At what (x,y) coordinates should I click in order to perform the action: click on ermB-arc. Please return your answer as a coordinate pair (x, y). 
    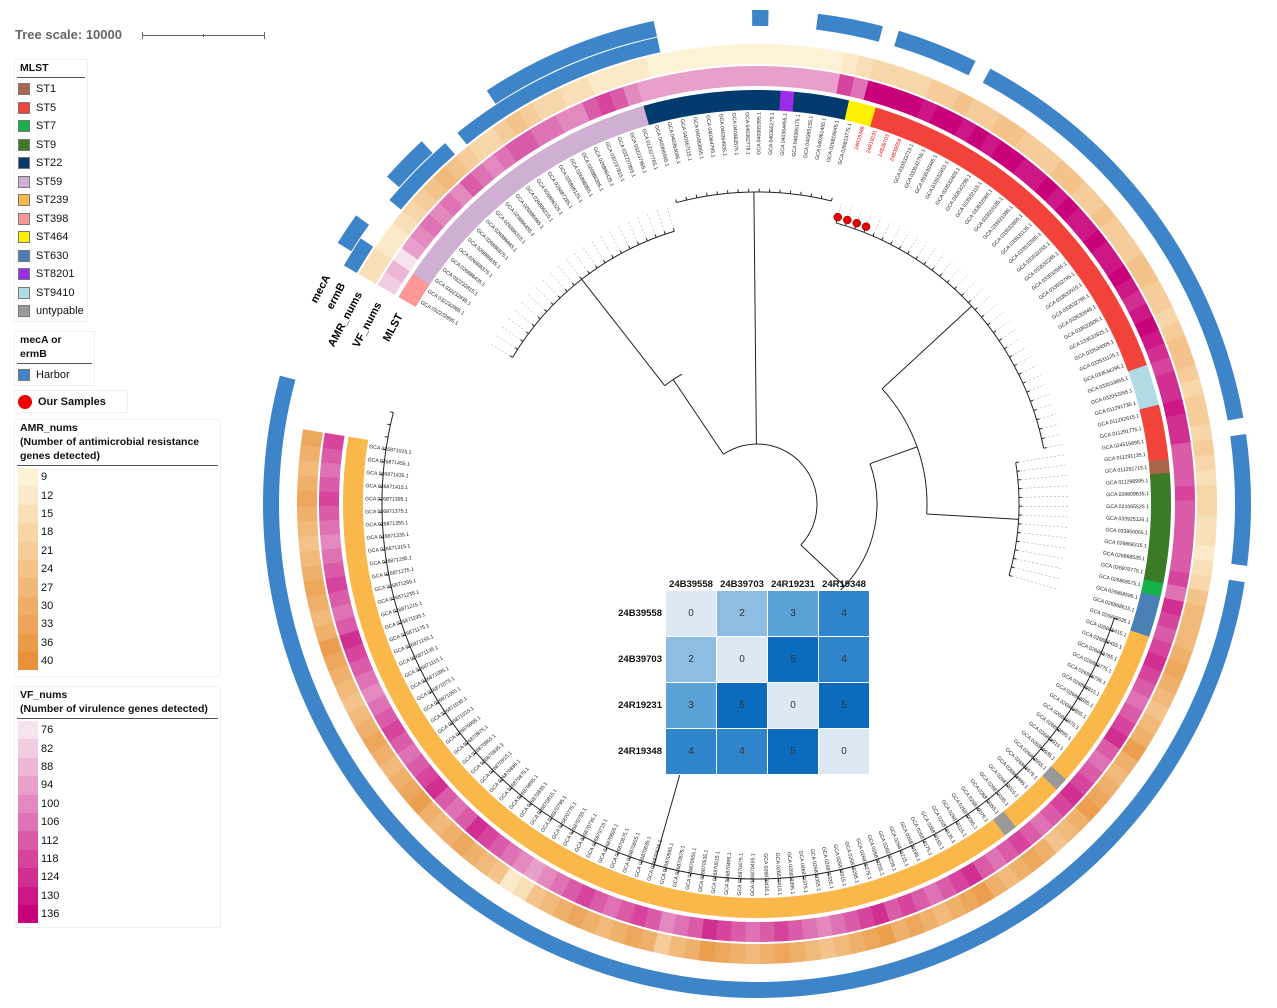
    Looking at the image, I should click on (559, 91).